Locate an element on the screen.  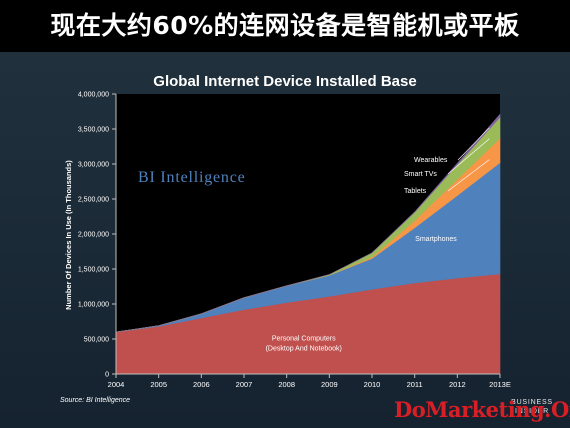
series-label-wearables-leader is located at coordinates (473, 144).